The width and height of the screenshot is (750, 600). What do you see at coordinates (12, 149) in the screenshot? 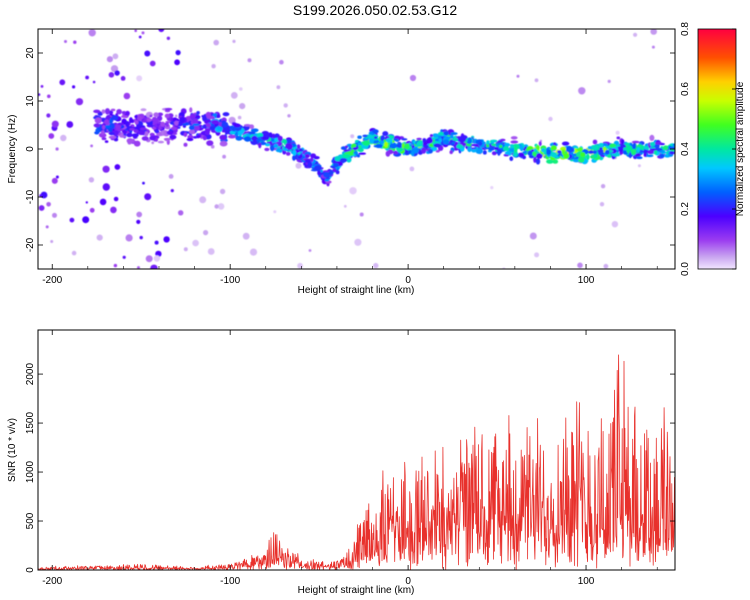
I see `spectrogram-y-label: Frequency (Hz)` at bounding box center [12, 149].